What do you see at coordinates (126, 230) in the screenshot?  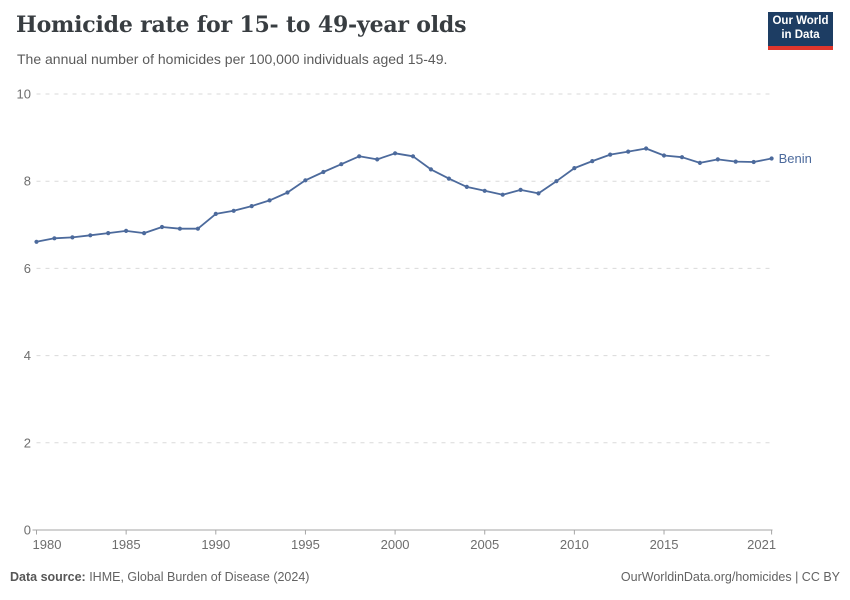 I see `data-point-1985` at bounding box center [126, 230].